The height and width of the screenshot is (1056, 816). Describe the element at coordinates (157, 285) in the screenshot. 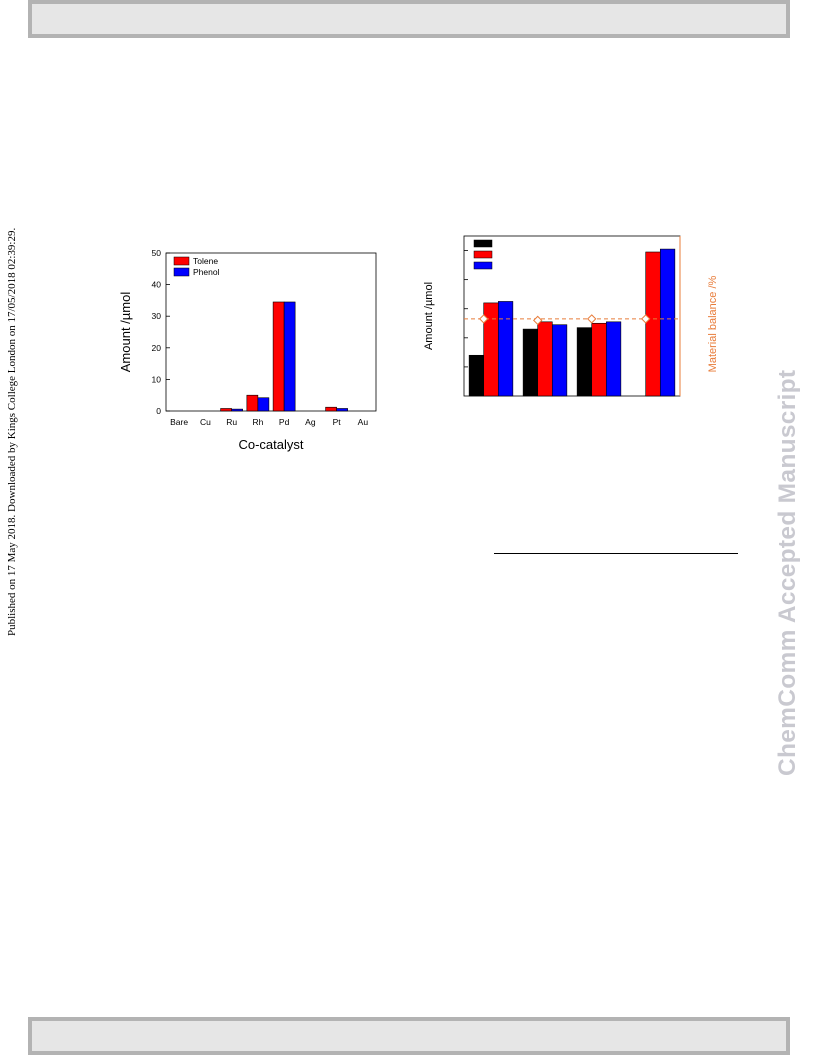

I see `y-tick-label: 40` at that location.